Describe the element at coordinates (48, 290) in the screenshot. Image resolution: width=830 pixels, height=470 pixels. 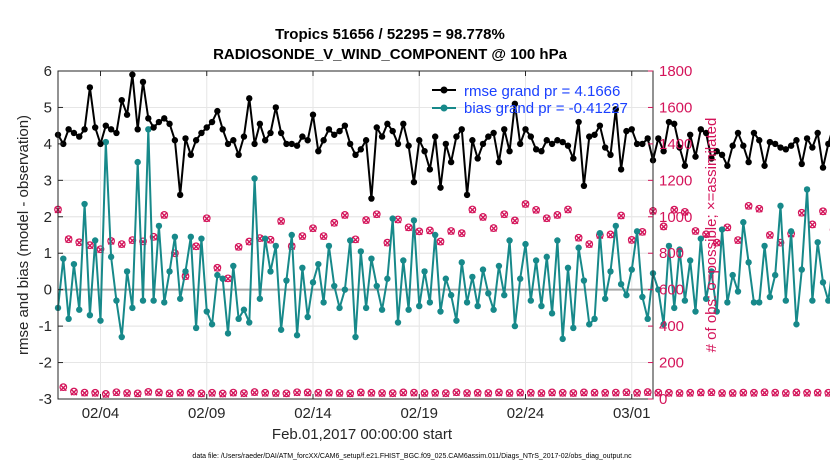
I see `y-tick-label: 0` at that location.